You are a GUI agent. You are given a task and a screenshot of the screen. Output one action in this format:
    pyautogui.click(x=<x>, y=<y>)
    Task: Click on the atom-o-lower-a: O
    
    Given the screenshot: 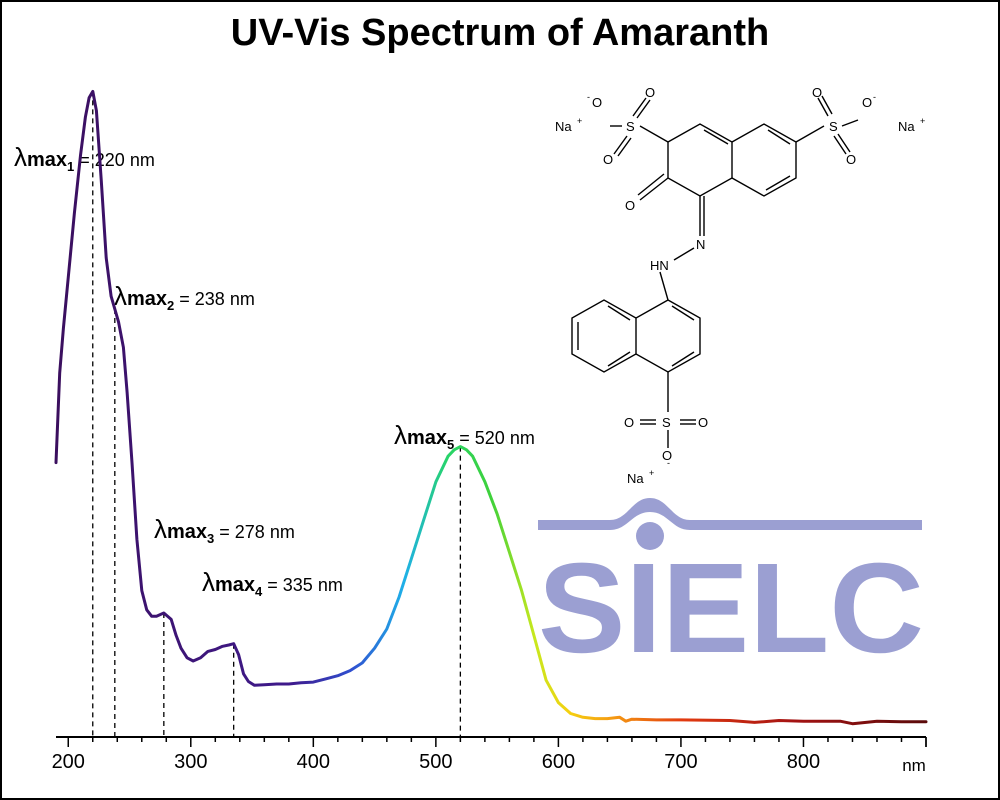 What is the action you would take?
    pyautogui.click(x=629, y=422)
    